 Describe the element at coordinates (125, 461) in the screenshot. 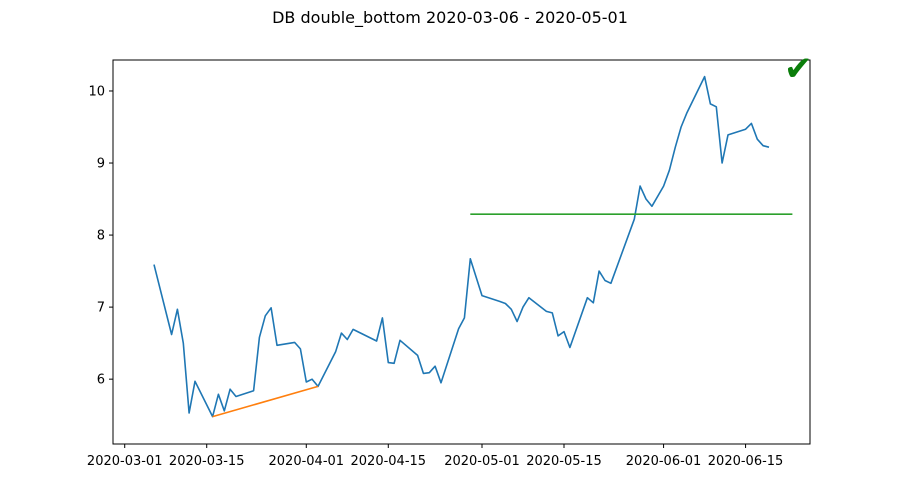

I see `x-tick-label: 2020-03-01` at that location.